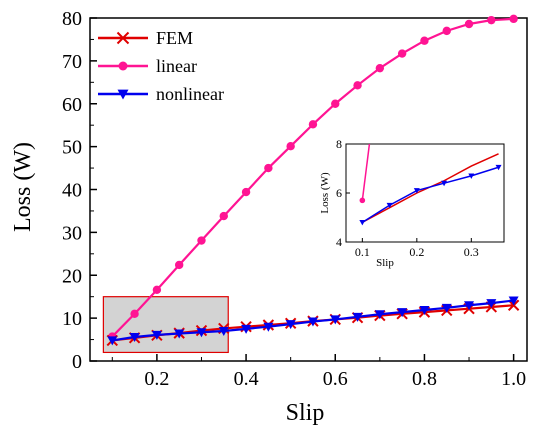 This screenshot has width=550, height=437. What do you see at coordinates (72, 233) in the screenshot?
I see `y-tick-label: 30` at bounding box center [72, 233].